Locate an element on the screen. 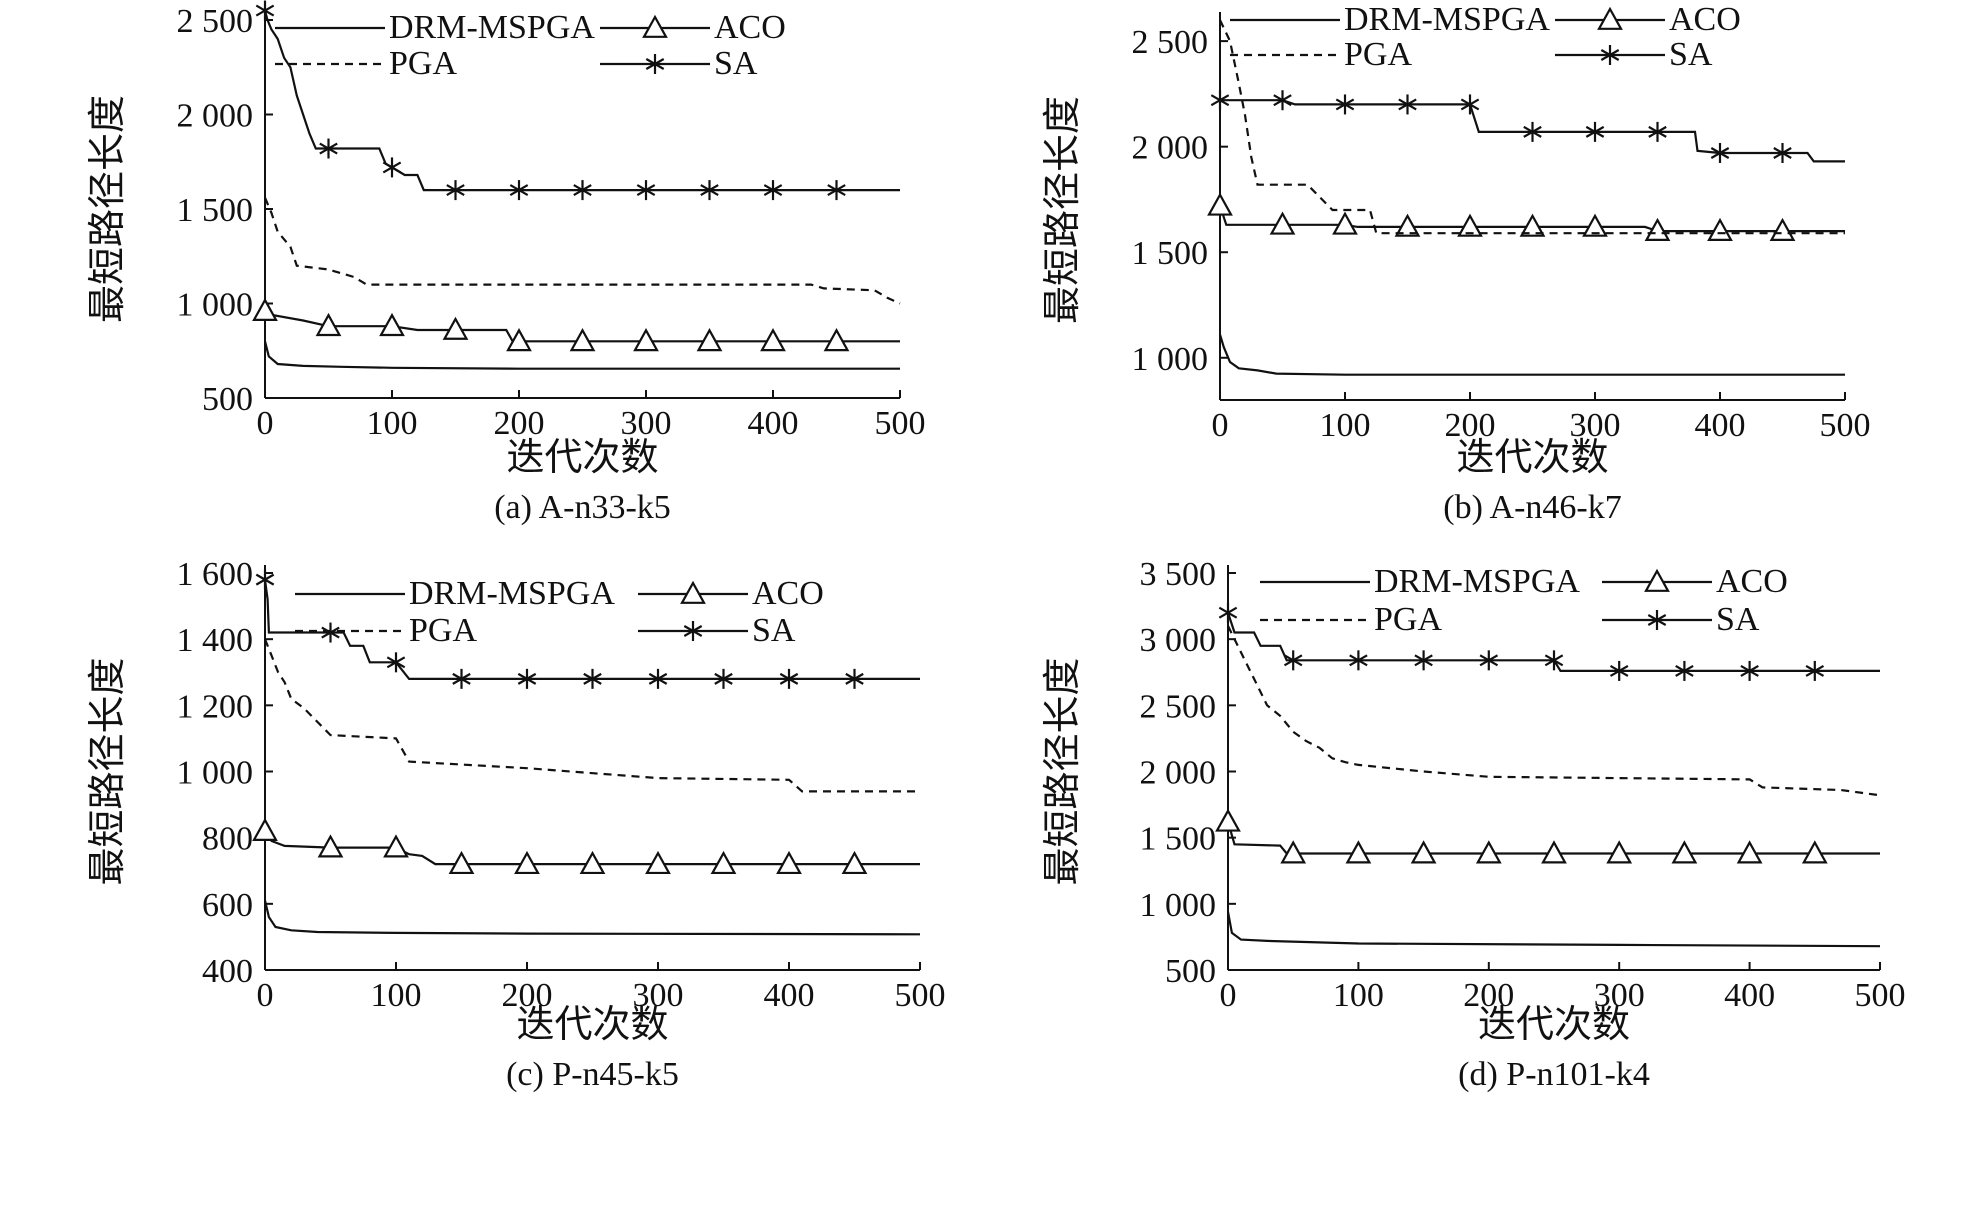 The height and width of the screenshot is (1220, 1984). x-tick-label: 200 is located at coordinates (527, 995).